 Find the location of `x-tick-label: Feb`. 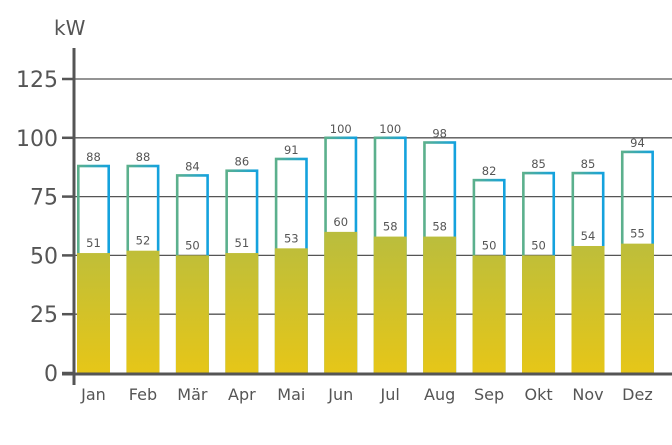

x-tick-label: Feb is located at coordinates (143, 394).